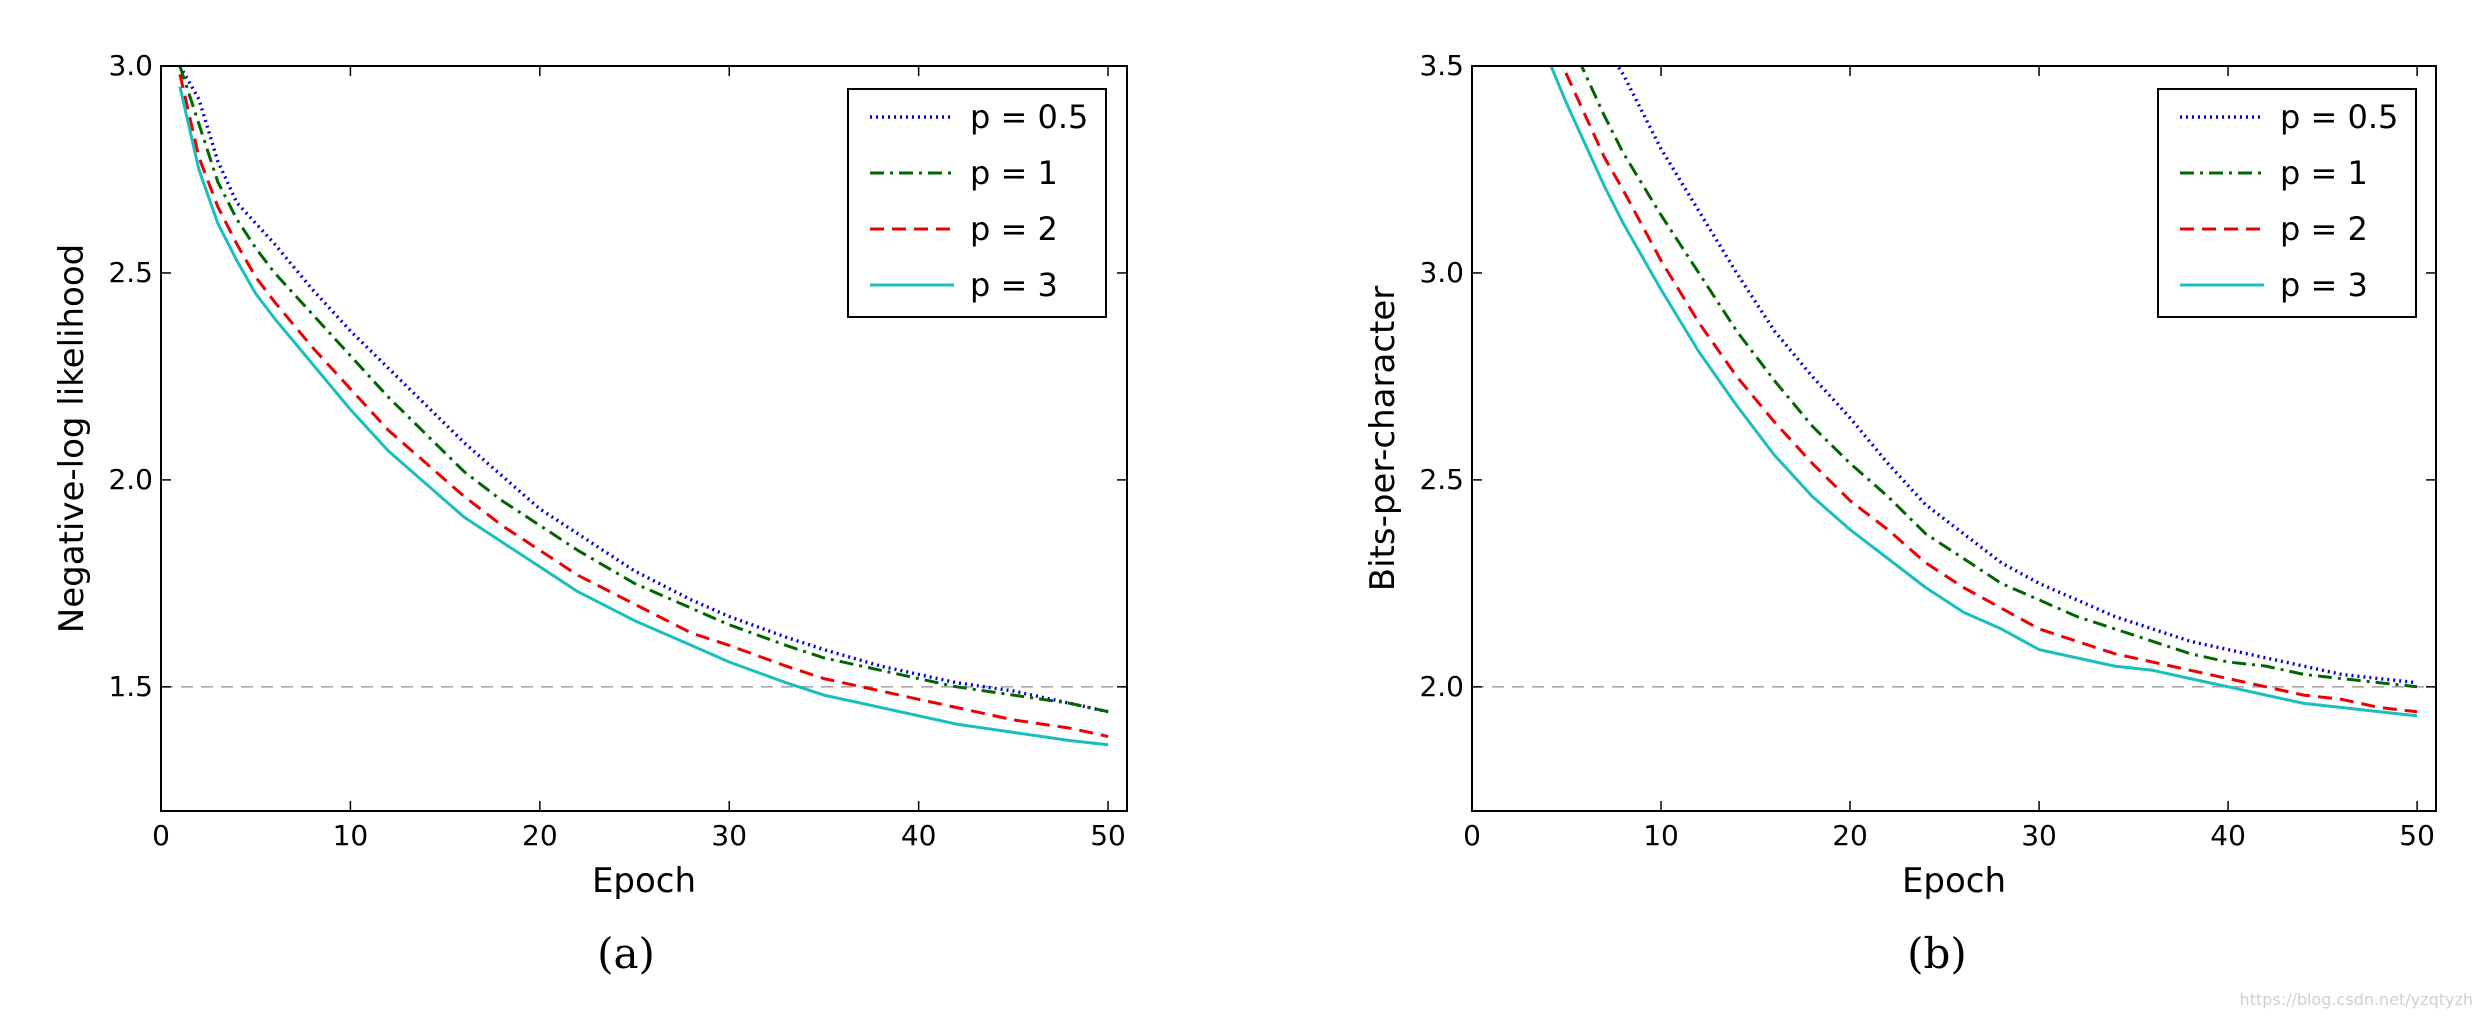 The width and height of the screenshot is (2491, 1020). Describe the element at coordinates (2356, 999) in the screenshot. I see `watermark: https://blog.csdn.net/yzqtyzh` at that location.